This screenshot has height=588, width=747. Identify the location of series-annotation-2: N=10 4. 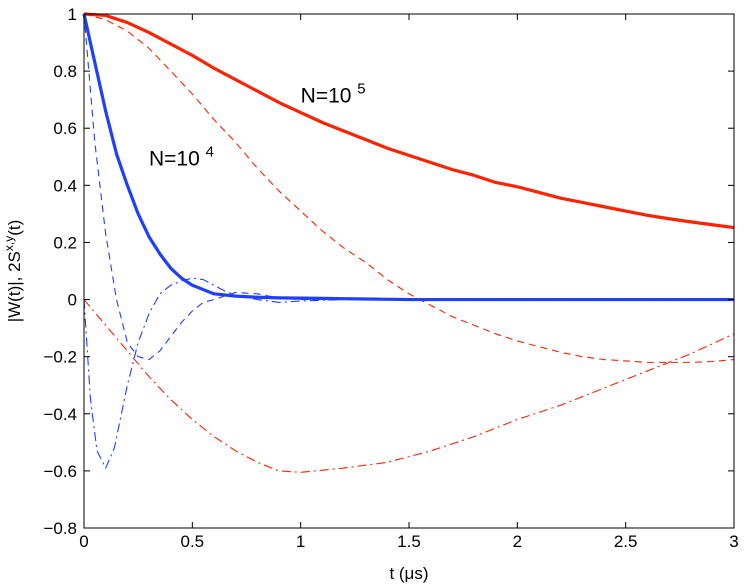
(181, 156).